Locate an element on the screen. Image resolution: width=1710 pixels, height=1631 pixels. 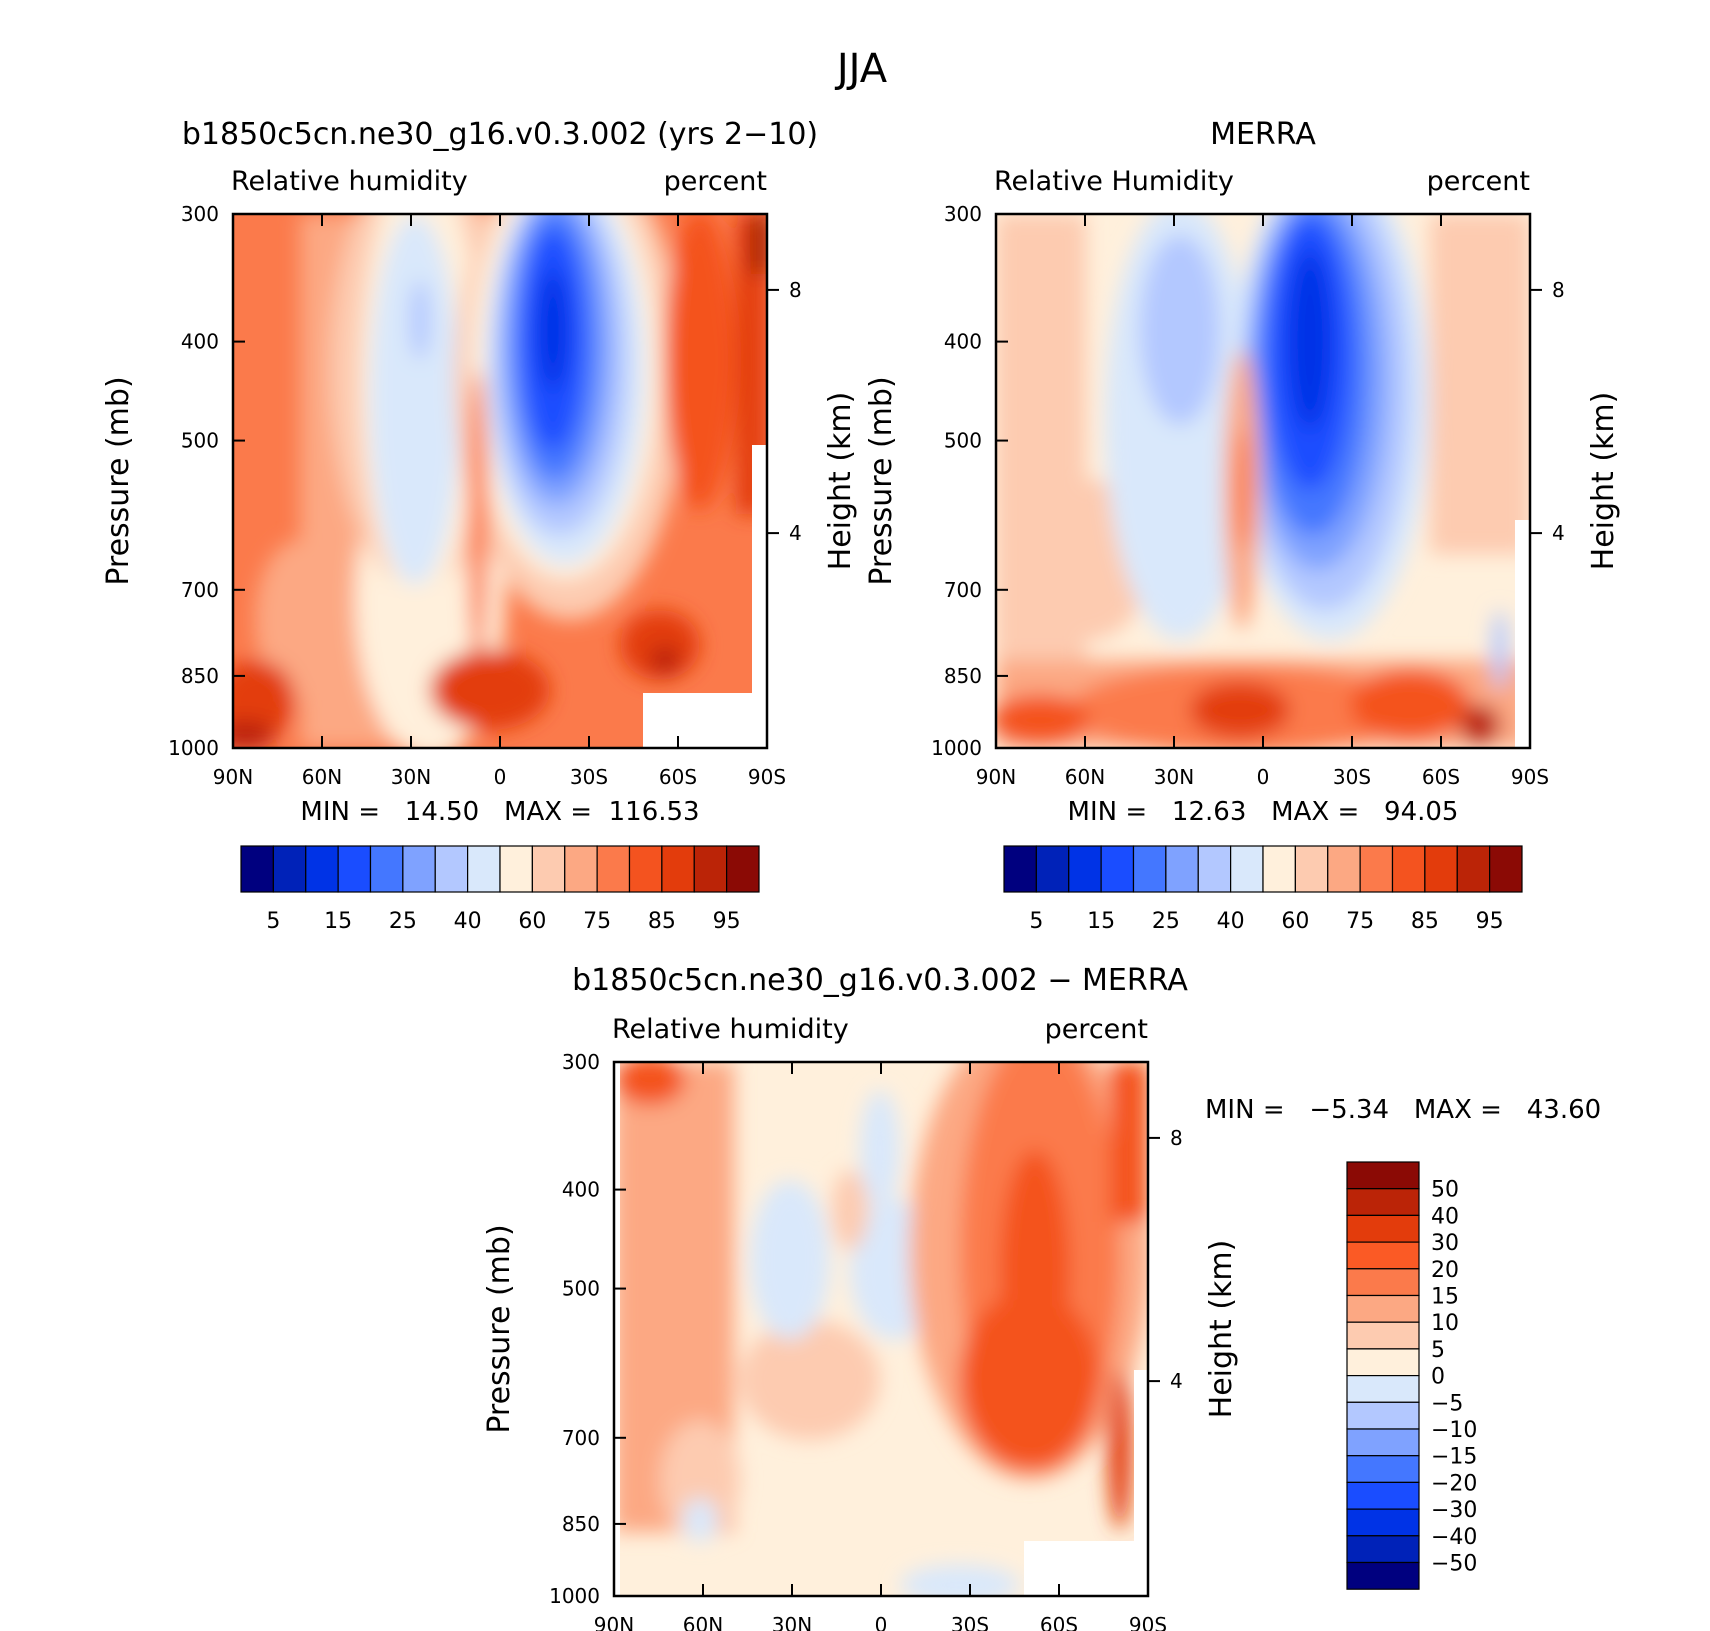
panel-merra-field is located at coordinates (1263, 481).